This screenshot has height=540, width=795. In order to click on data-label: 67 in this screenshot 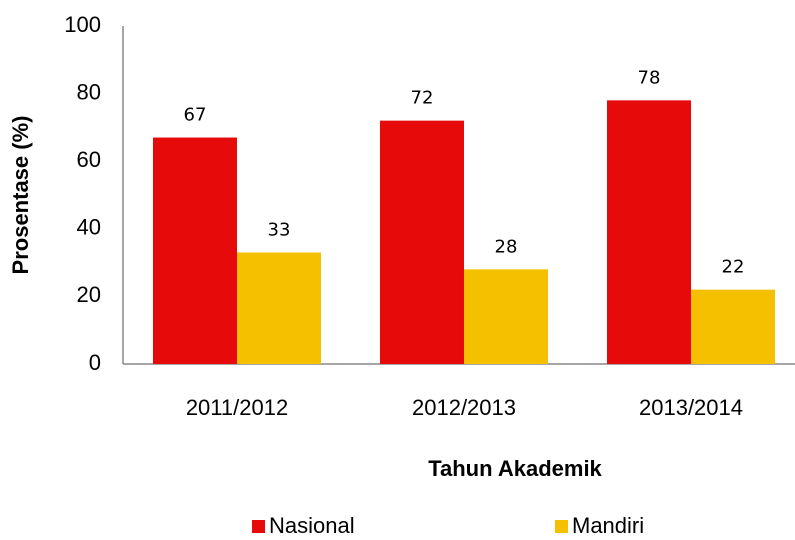, I will do `click(195, 115)`.